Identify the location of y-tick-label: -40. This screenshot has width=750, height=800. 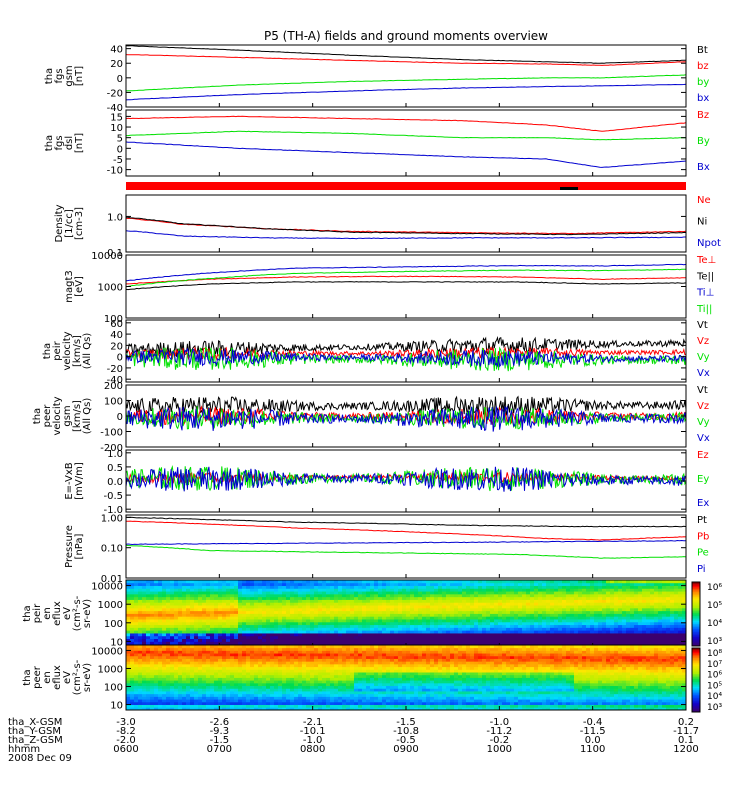
(115, 380).